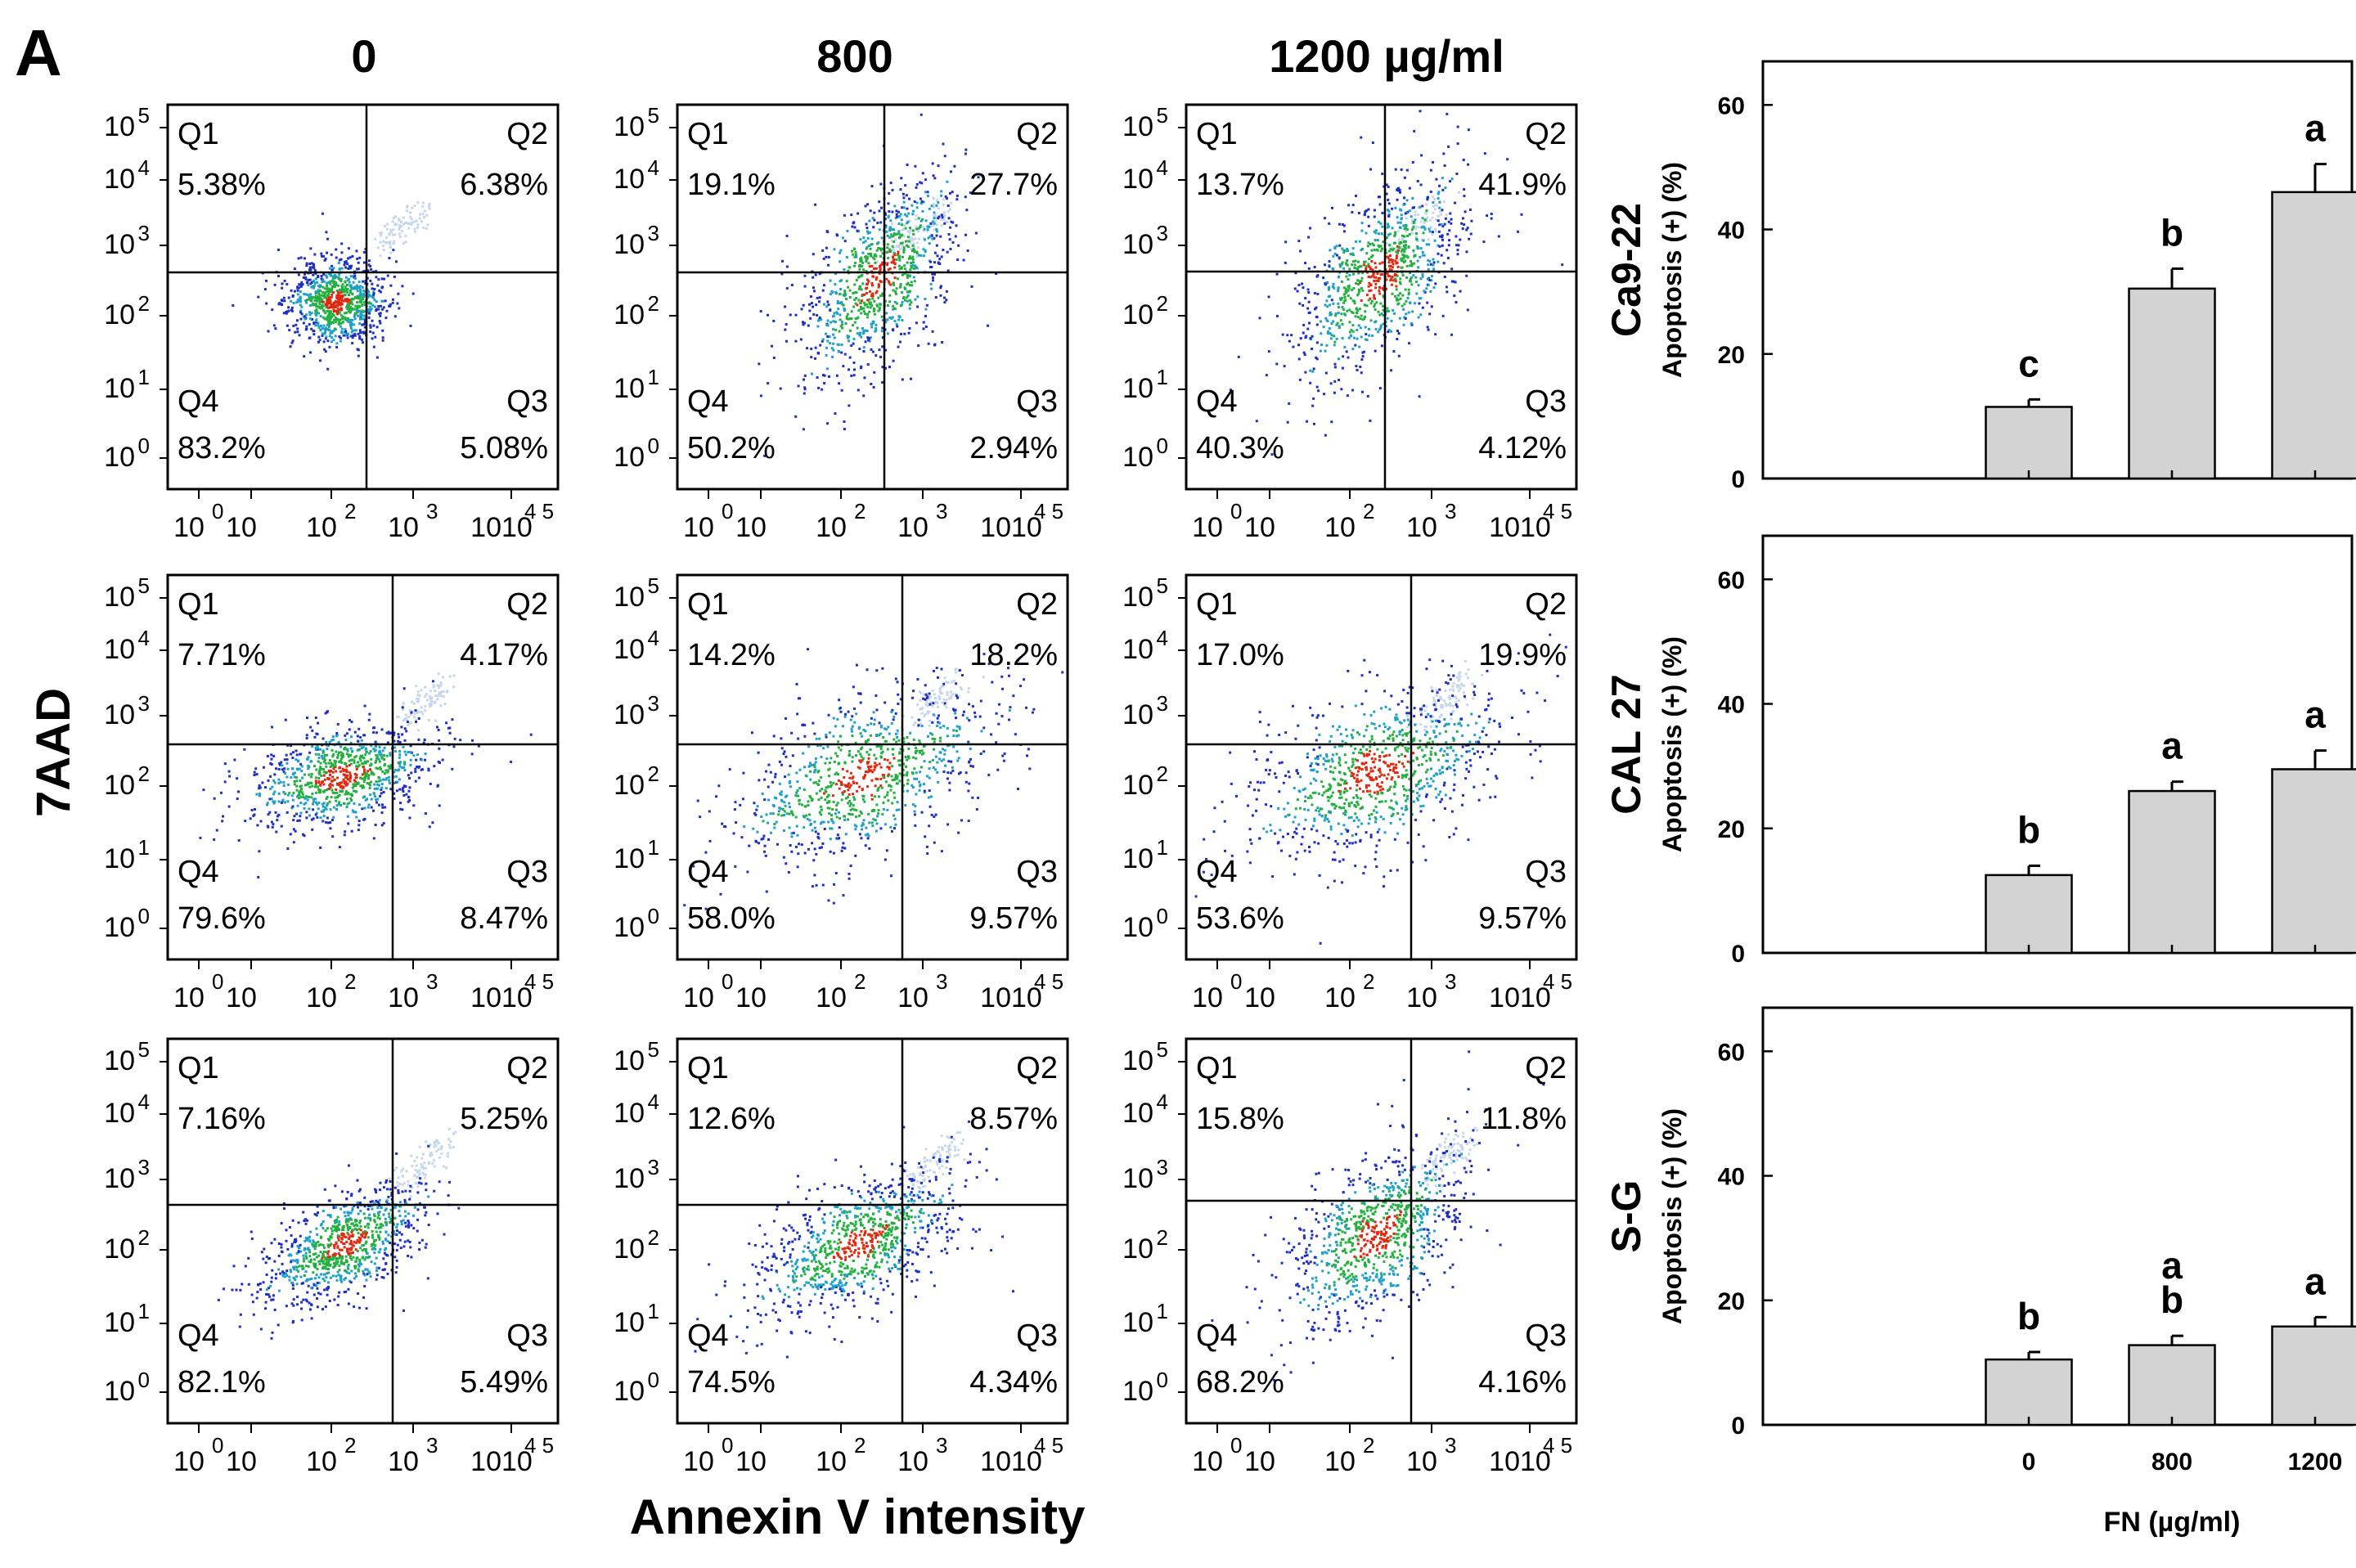  Describe the element at coordinates (1240, 918) in the screenshot. I see `quadrant-q4-value: 53.6%` at that location.